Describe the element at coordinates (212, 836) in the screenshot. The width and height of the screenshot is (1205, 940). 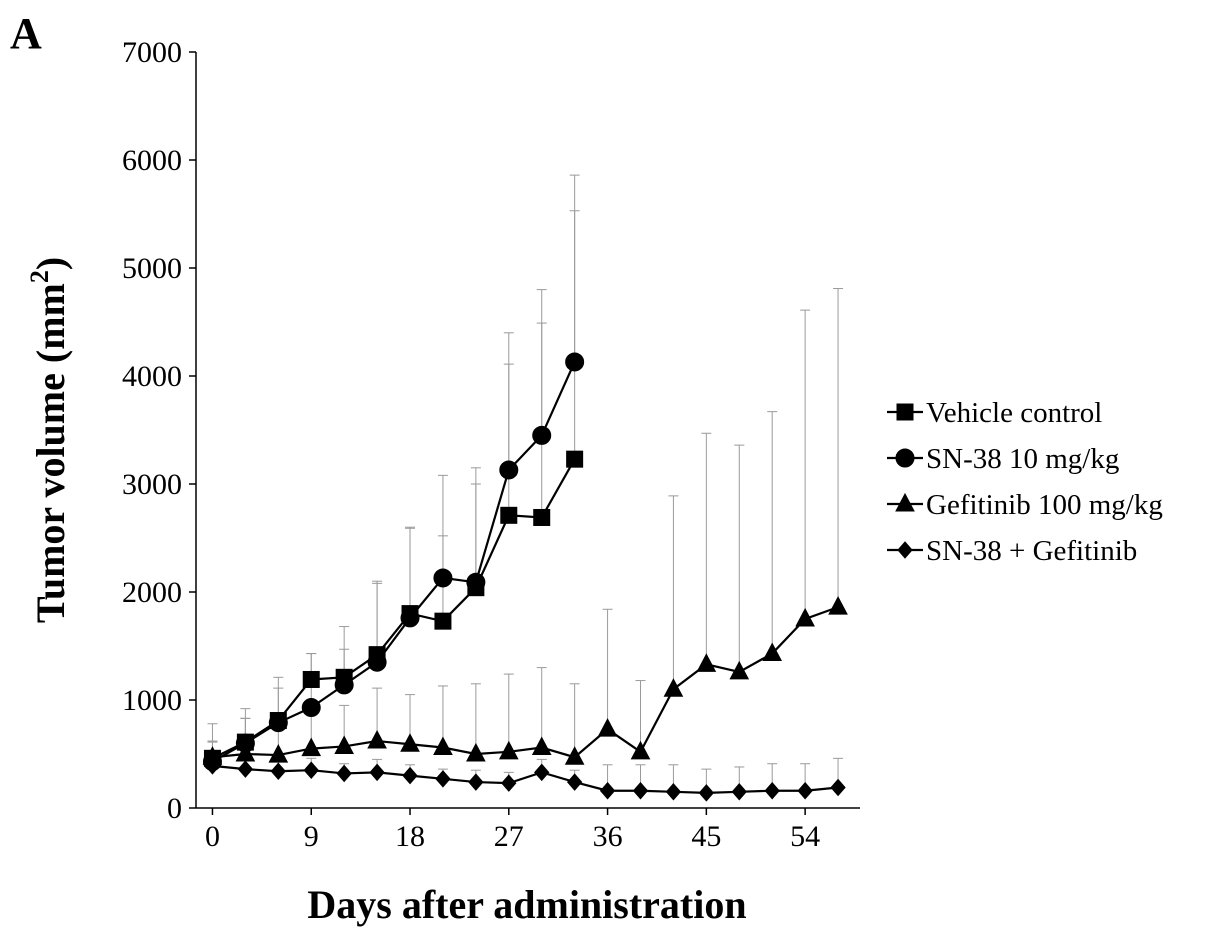
I see `x-tick-label: 0` at that location.